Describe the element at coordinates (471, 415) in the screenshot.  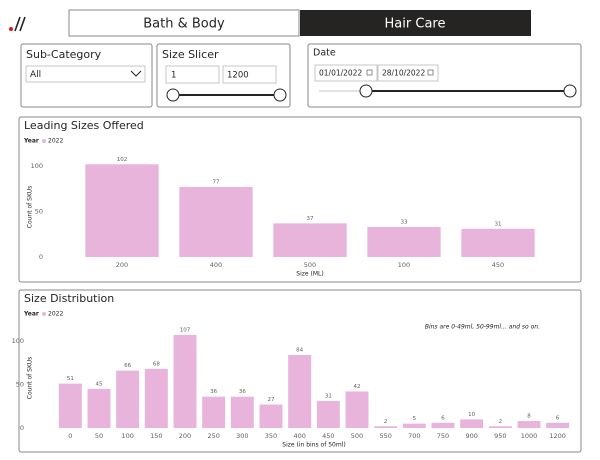
I see `data-label: 10` at that location.